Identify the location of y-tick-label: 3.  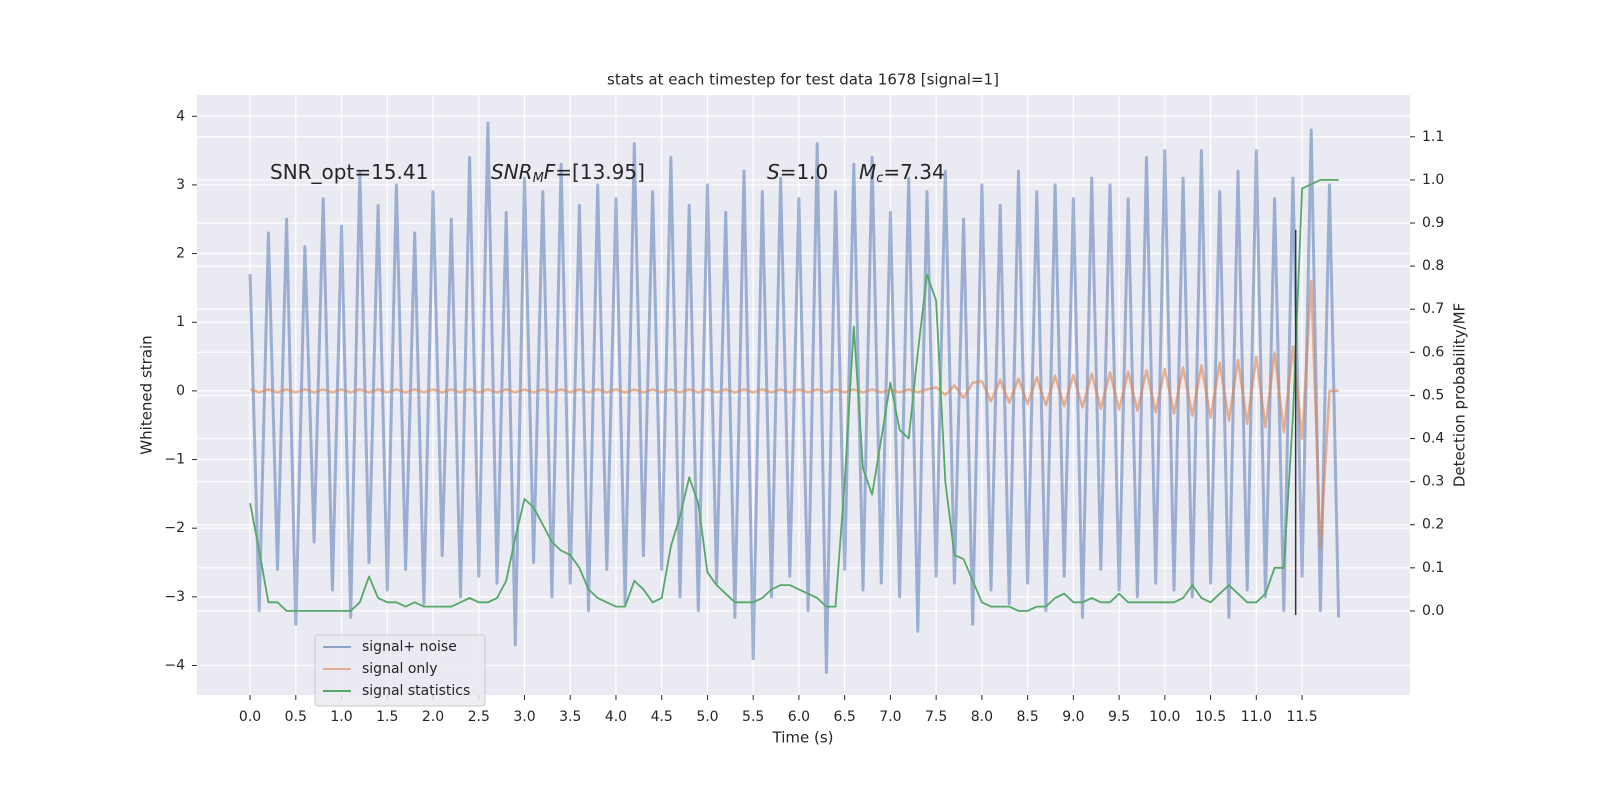
(180, 185).